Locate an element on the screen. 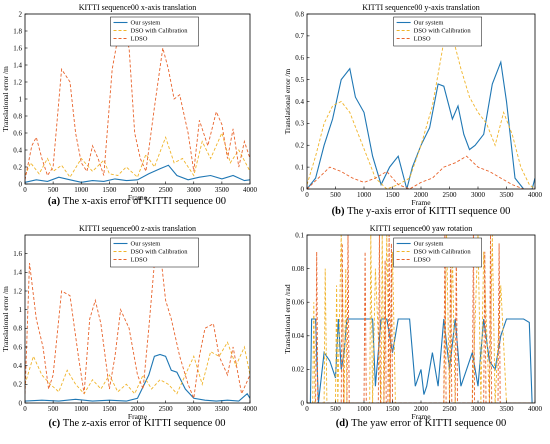 Image resolution: width=550 pixels, height=444 pixels. caption-text: The yaw error of KITTI sequence 00 is located at coordinates (428, 423).